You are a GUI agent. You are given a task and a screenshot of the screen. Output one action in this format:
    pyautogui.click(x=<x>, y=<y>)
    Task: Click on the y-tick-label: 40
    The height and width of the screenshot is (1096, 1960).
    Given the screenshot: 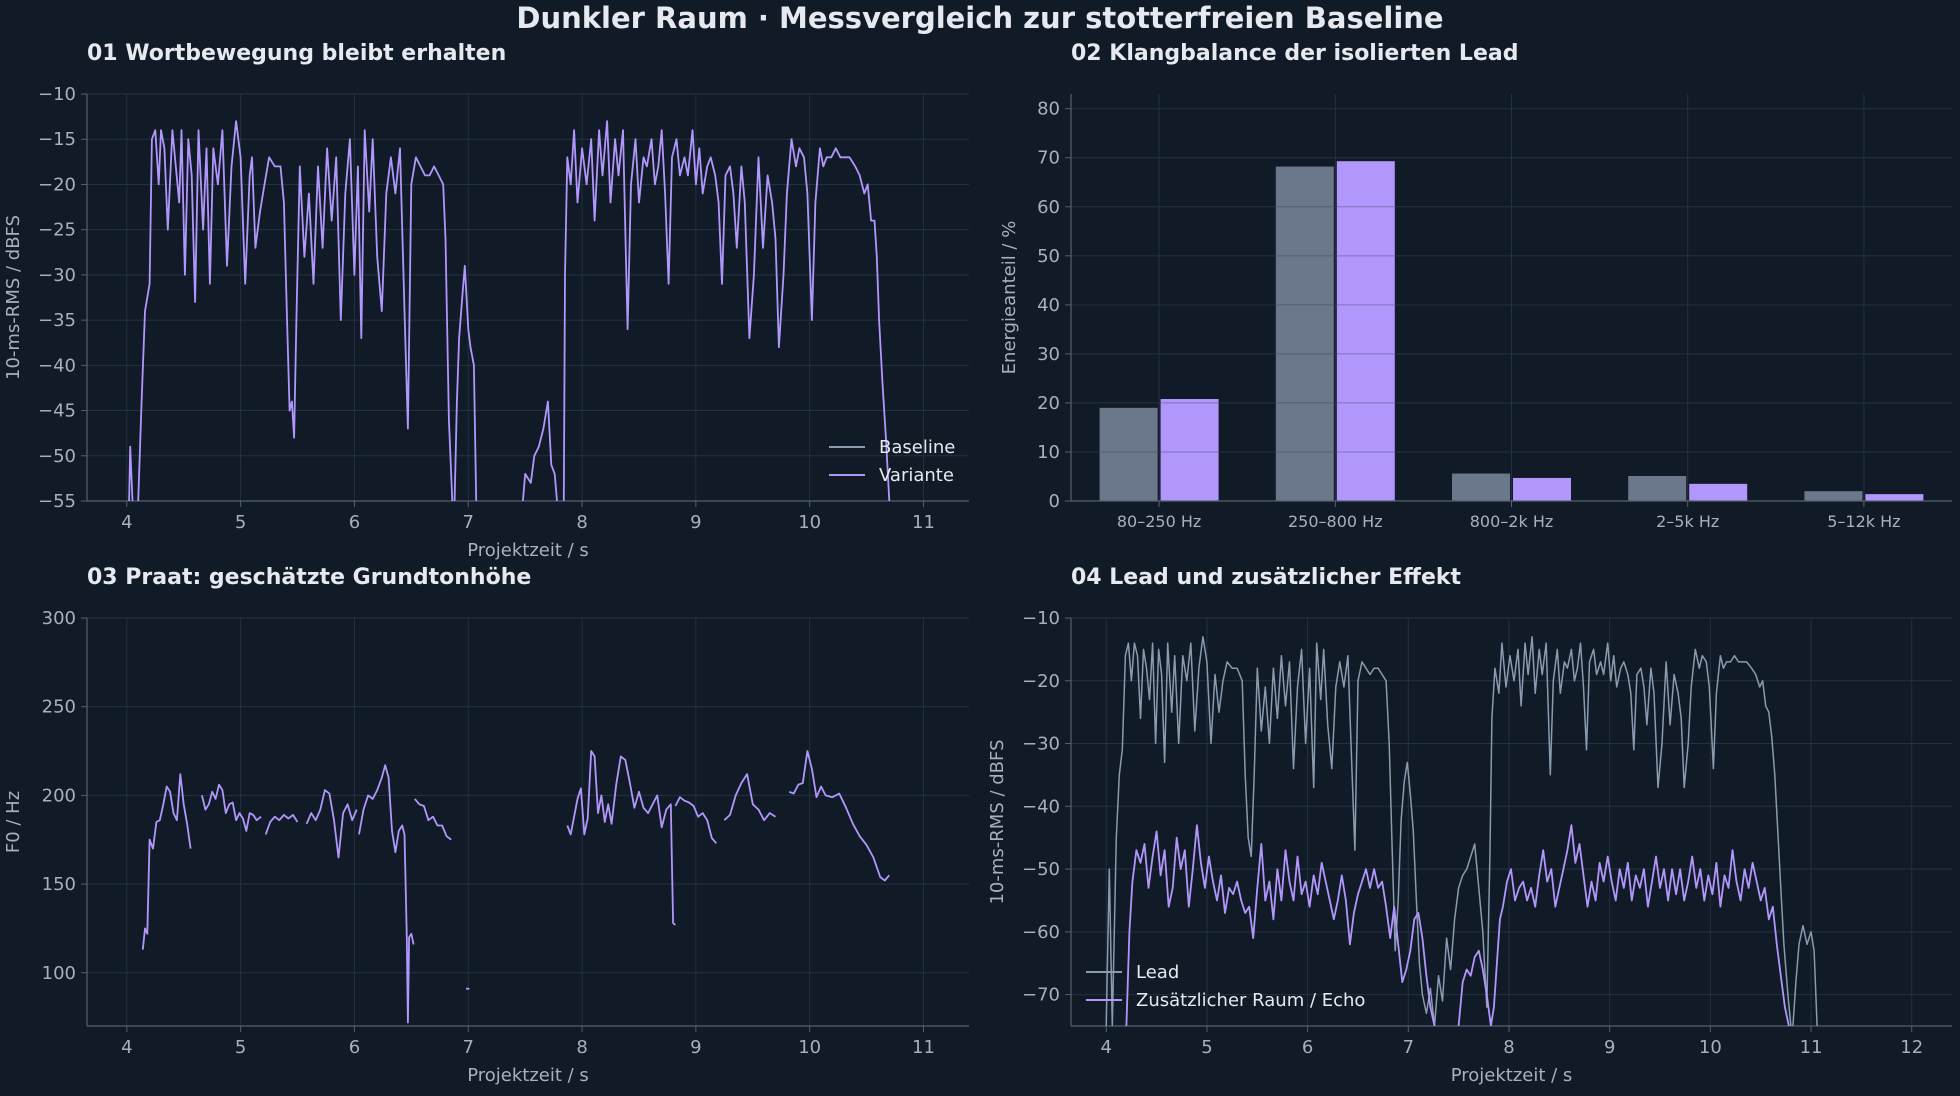 What is the action you would take?
    pyautogui.click(x=1048, y=305)
    